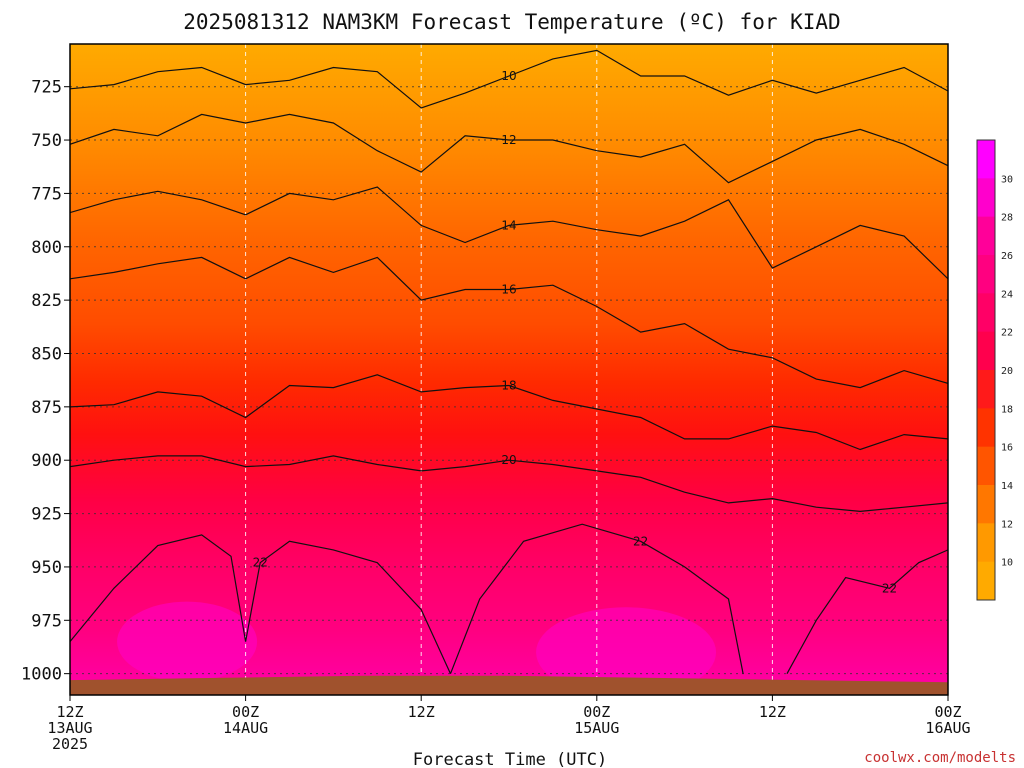 The width and height of the screenshot is (1024, 768). I want to click on colorbar-label: 22, so click(1007, 333).